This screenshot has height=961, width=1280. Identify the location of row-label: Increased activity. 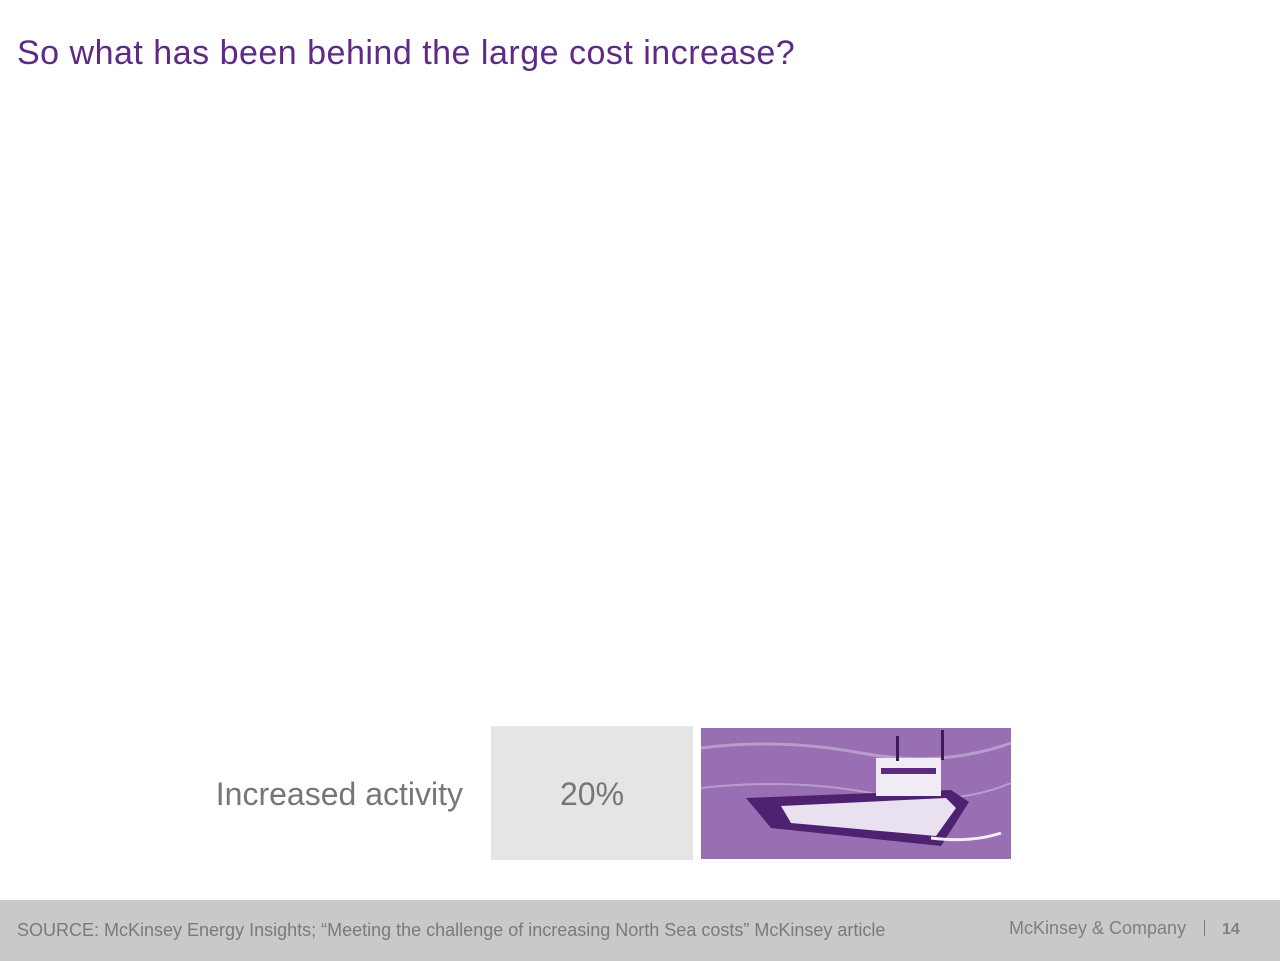
(339, 794).